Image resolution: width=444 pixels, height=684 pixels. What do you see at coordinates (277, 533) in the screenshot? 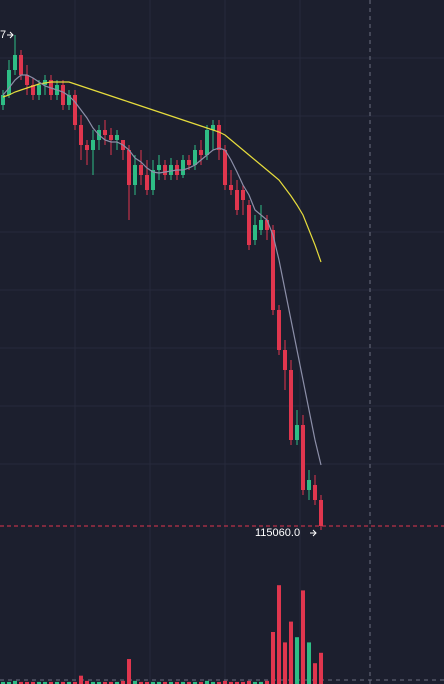
I see `last-price-label: 115060.0` at bounding box center [277, 533].